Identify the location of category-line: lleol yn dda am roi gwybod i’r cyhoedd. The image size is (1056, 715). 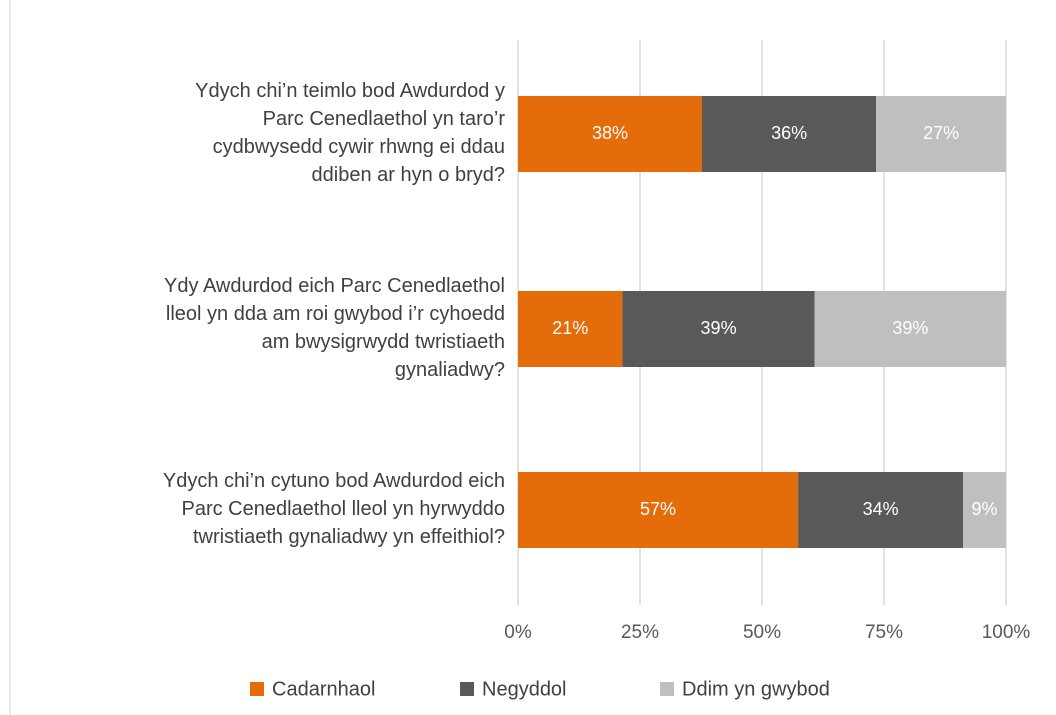
(335, 314).